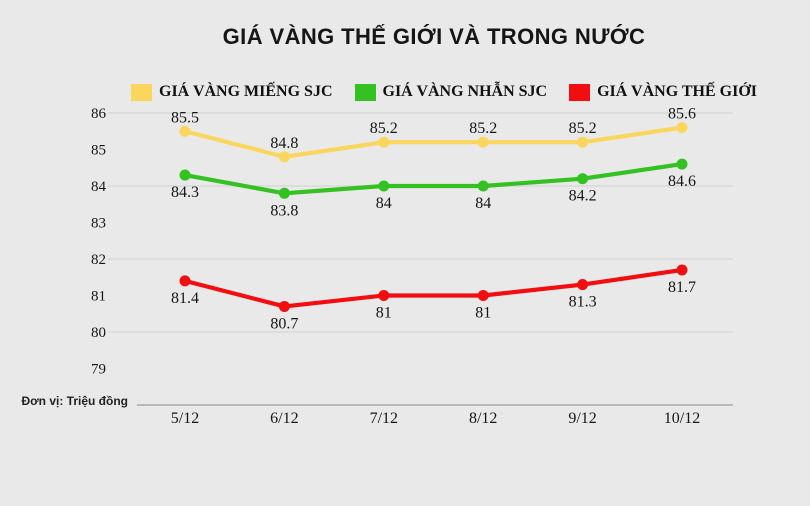  I want to click on data-label: 85.5, so click(185, 117).